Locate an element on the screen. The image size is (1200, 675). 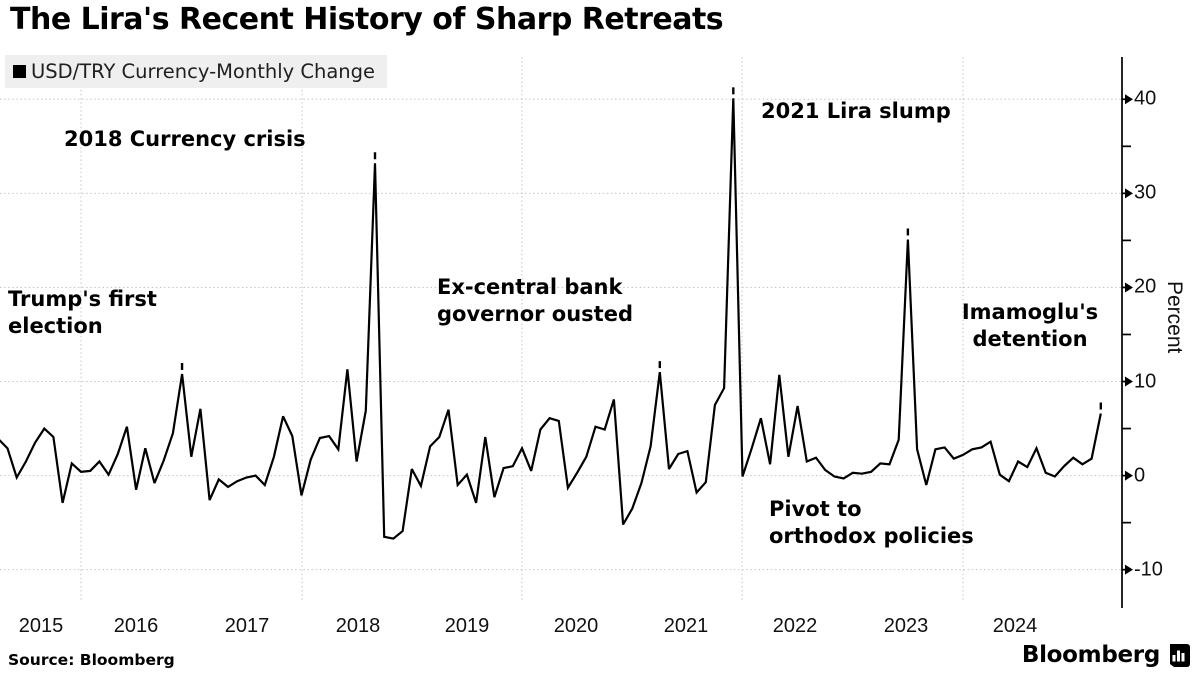
x-tick-label: 2022 is located at coordinates (795, 626).